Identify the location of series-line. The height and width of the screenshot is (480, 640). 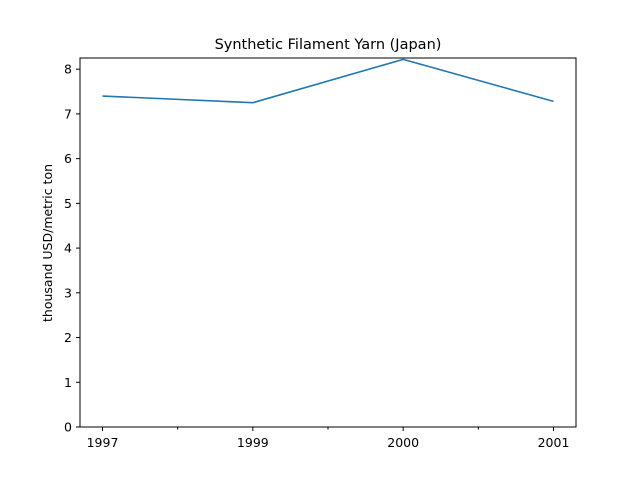
(328, 81).